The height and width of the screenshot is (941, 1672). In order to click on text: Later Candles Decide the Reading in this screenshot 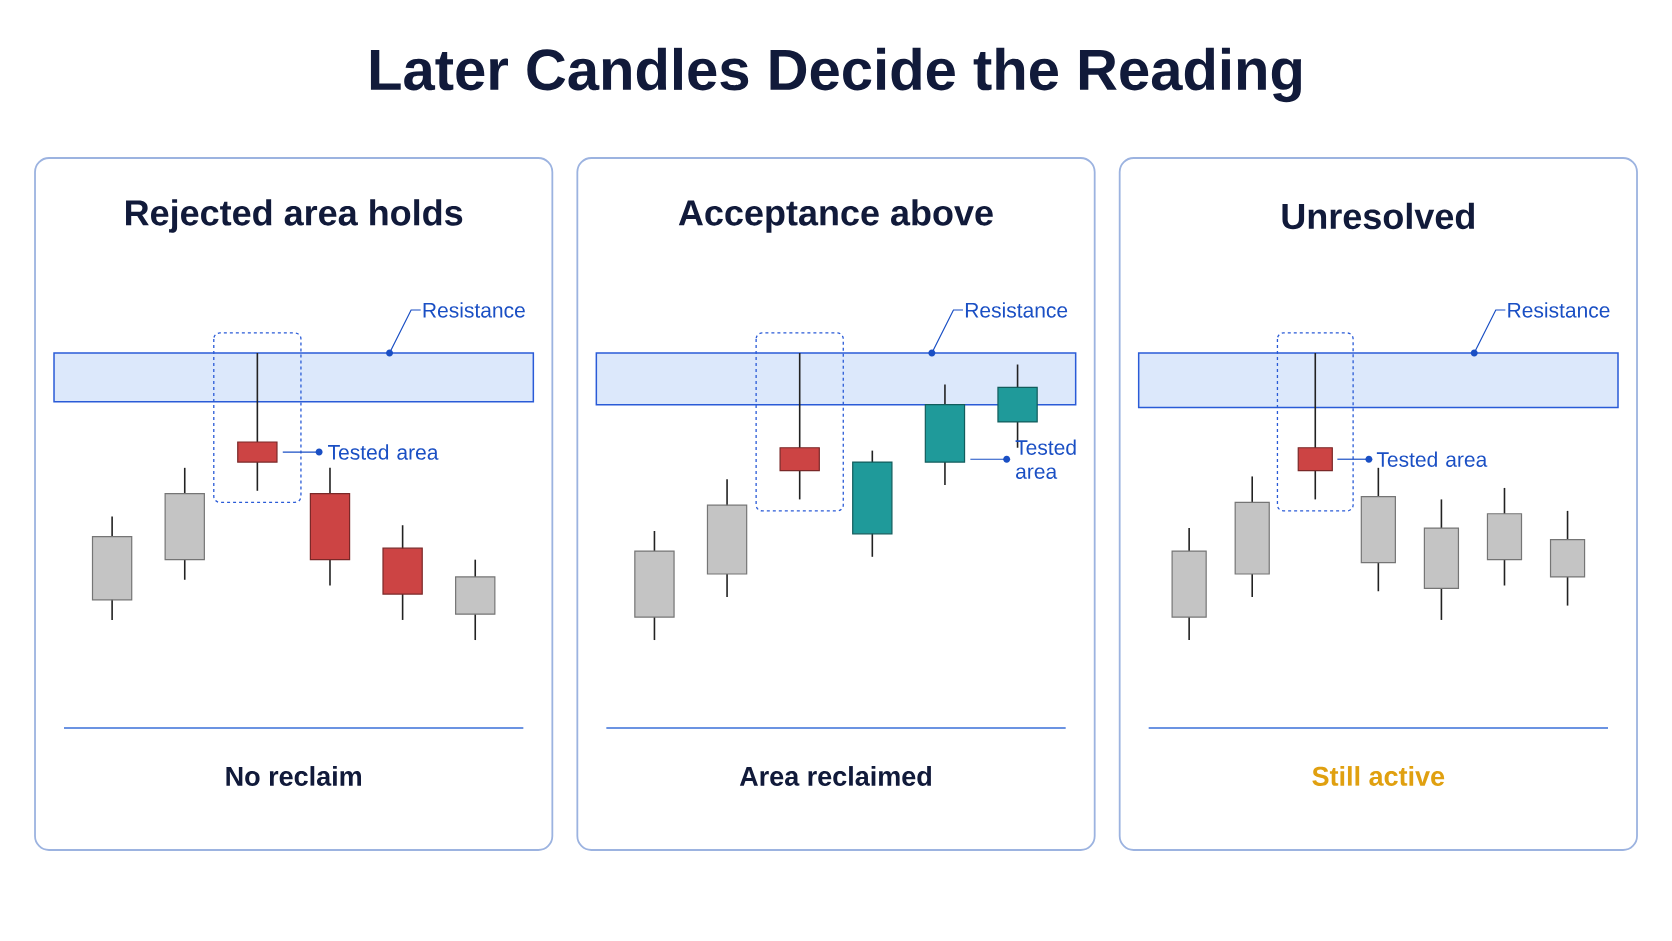, I will do `click(836, 75)`.